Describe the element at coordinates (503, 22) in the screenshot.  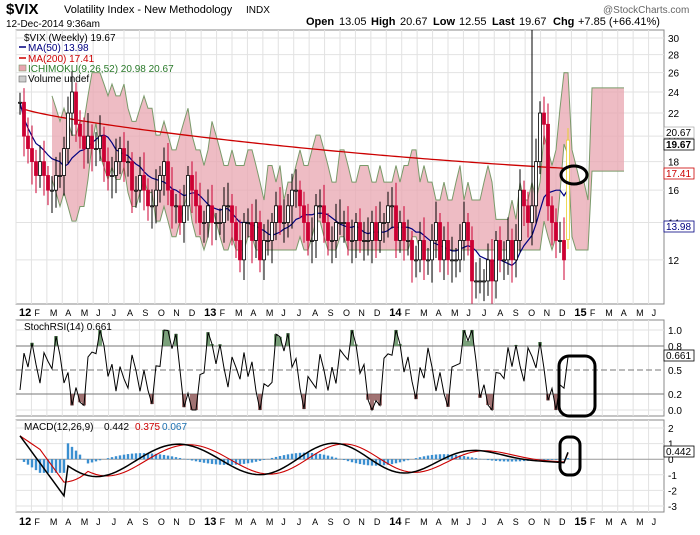
I see `last-label: Last` at that location.